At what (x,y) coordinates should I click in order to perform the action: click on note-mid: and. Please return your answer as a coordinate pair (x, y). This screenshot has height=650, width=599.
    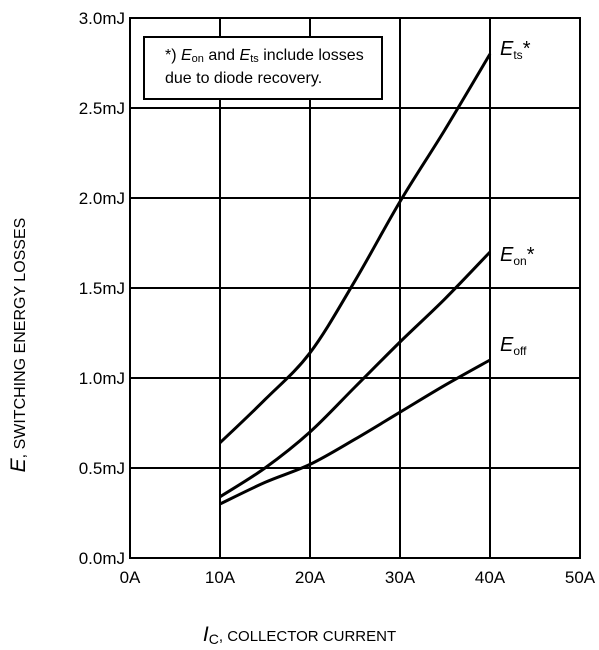
    Looking at the image, I should click on (221, 55).